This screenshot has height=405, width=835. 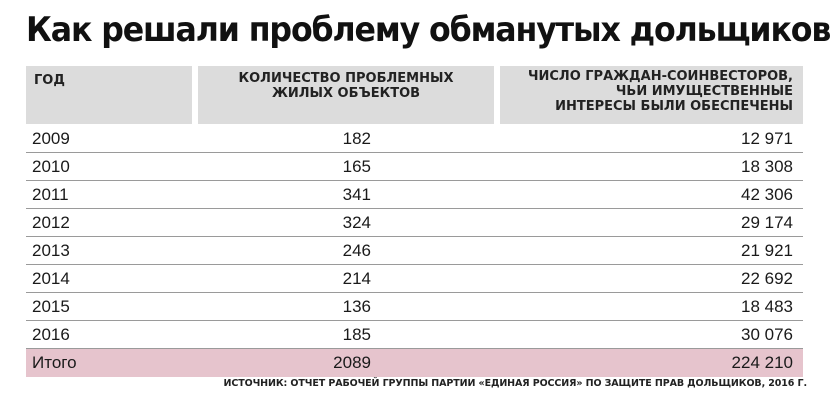 What do you see at coordinates (51, 166) in the screenshot?
I see `year-cell: 2010` at bounding box center [51, 166].